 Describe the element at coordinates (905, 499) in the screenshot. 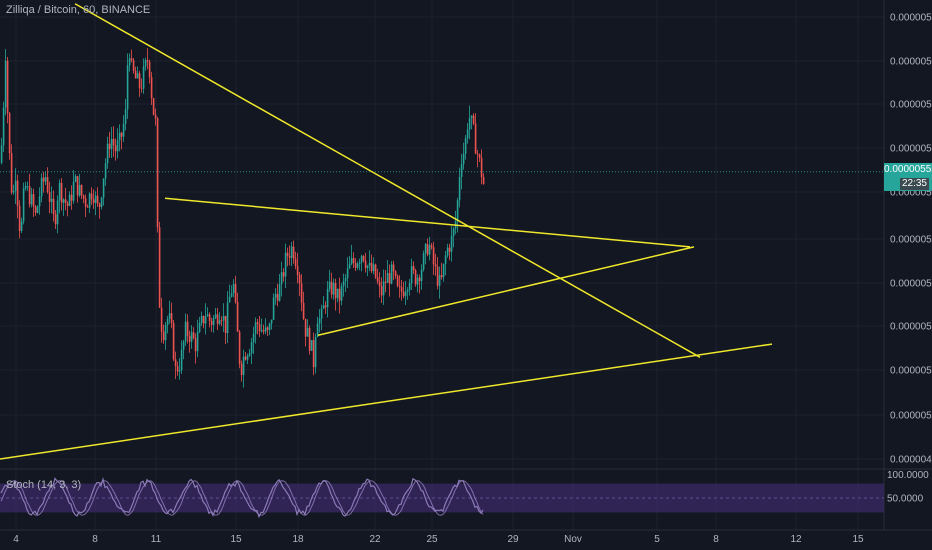

I see `stoch-axis-label: 50.0000` at that location.